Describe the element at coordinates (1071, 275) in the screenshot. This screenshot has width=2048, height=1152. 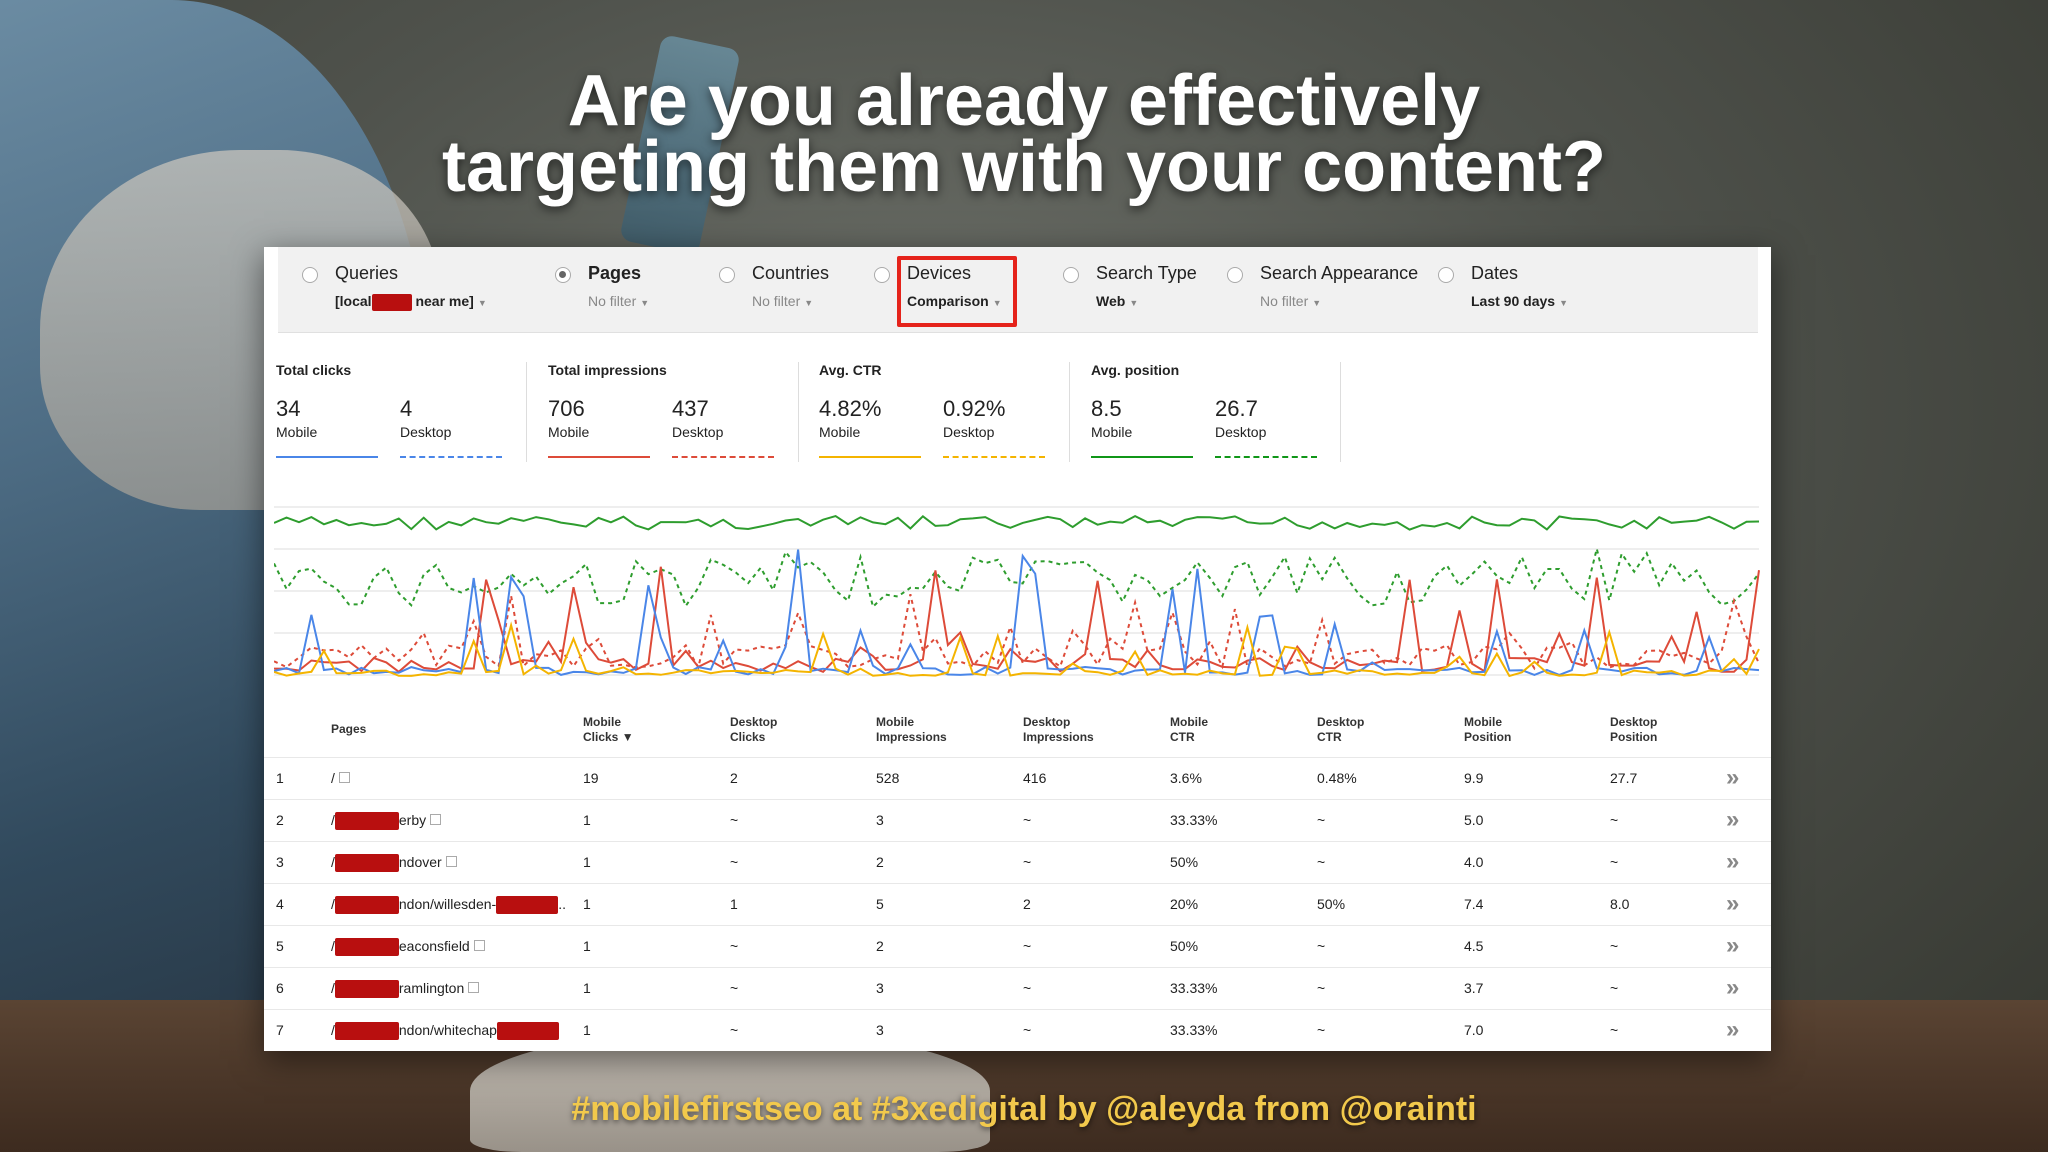
I see `search-type-radio` at that location.